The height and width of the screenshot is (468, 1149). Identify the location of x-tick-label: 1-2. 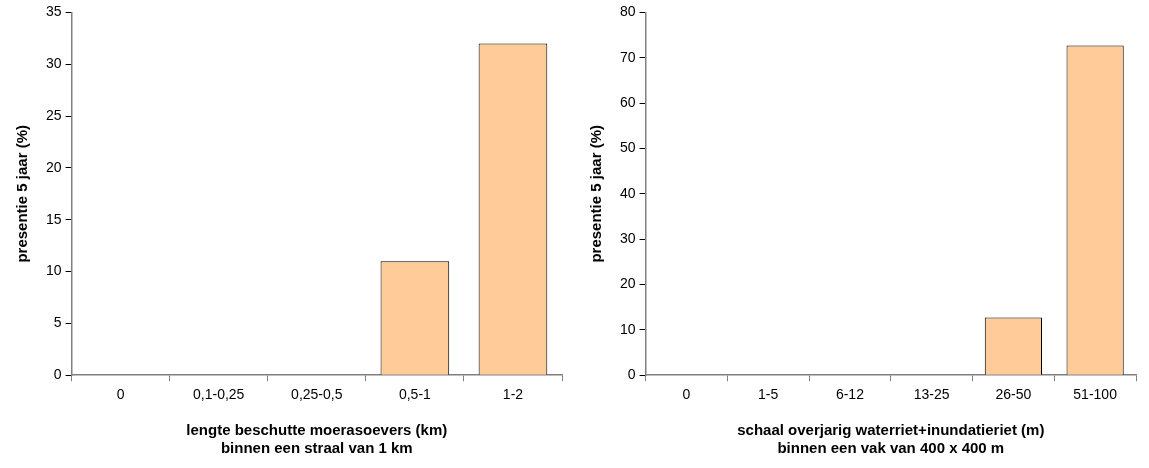
(513, 394).